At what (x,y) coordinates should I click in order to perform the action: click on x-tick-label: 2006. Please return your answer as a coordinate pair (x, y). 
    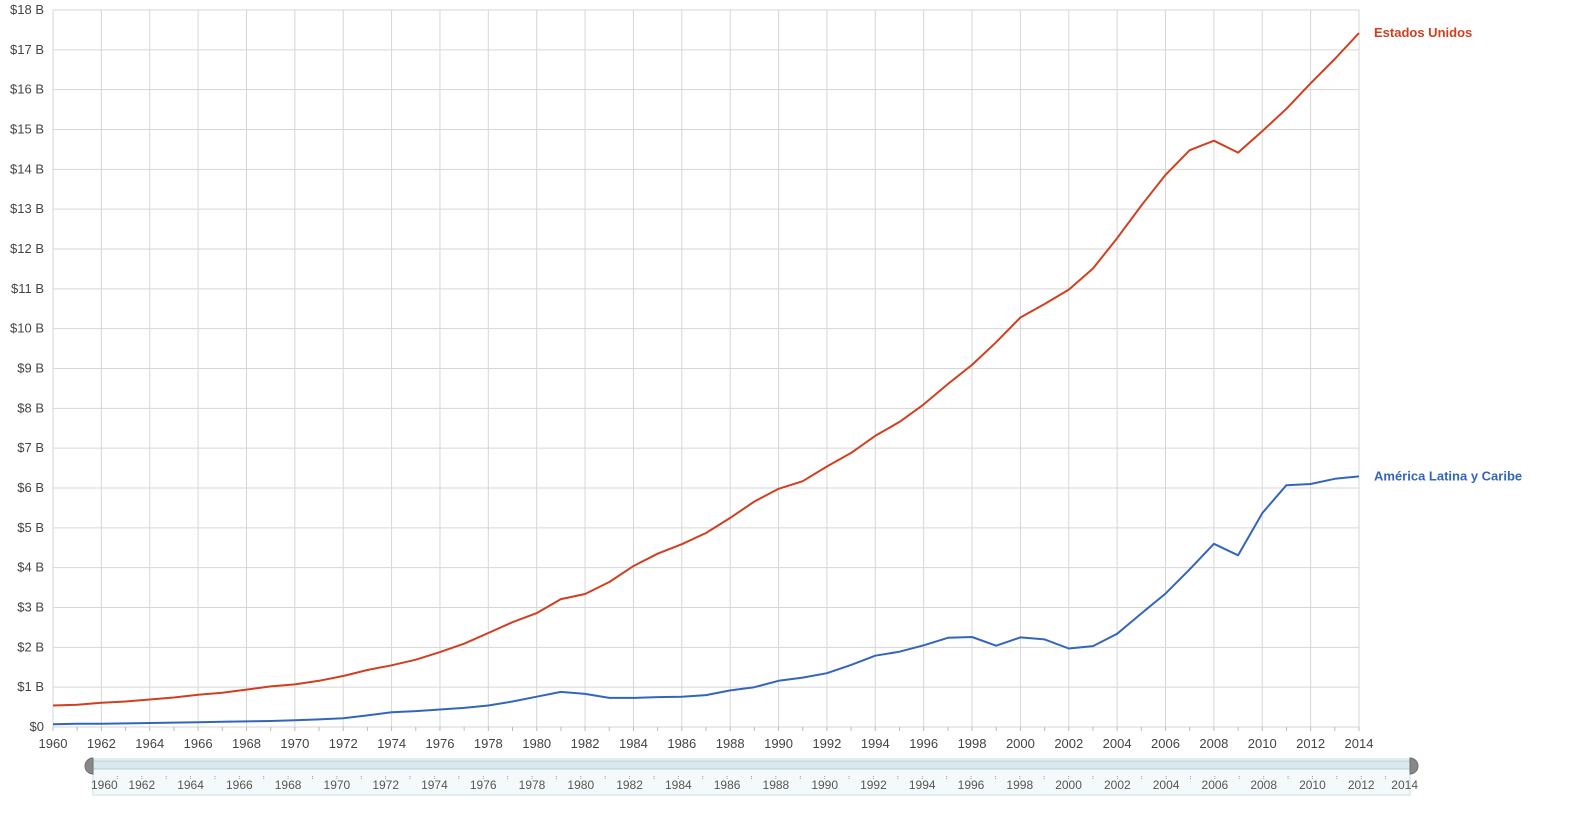
    Looking at the image, I should click on (1165, 743).